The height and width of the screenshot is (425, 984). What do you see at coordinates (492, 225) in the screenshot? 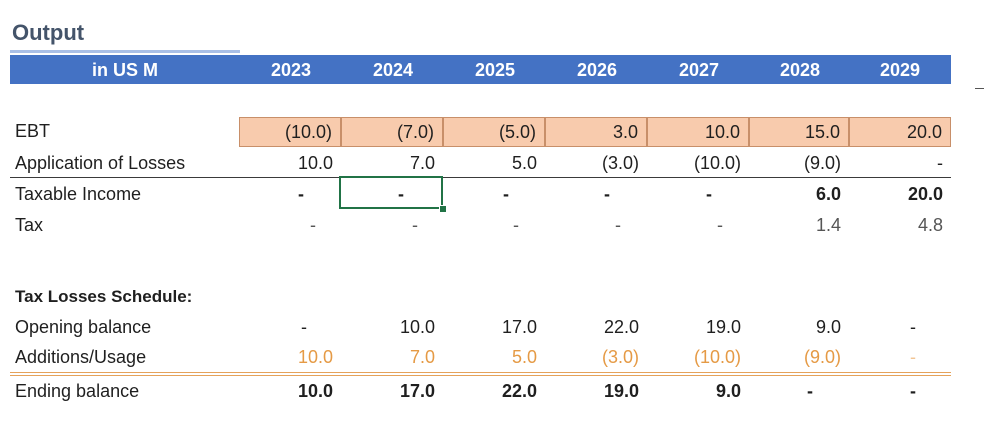
I see `tax-row: Tax - - - - - 1.4 4.8` at bounding box center [492, 225].